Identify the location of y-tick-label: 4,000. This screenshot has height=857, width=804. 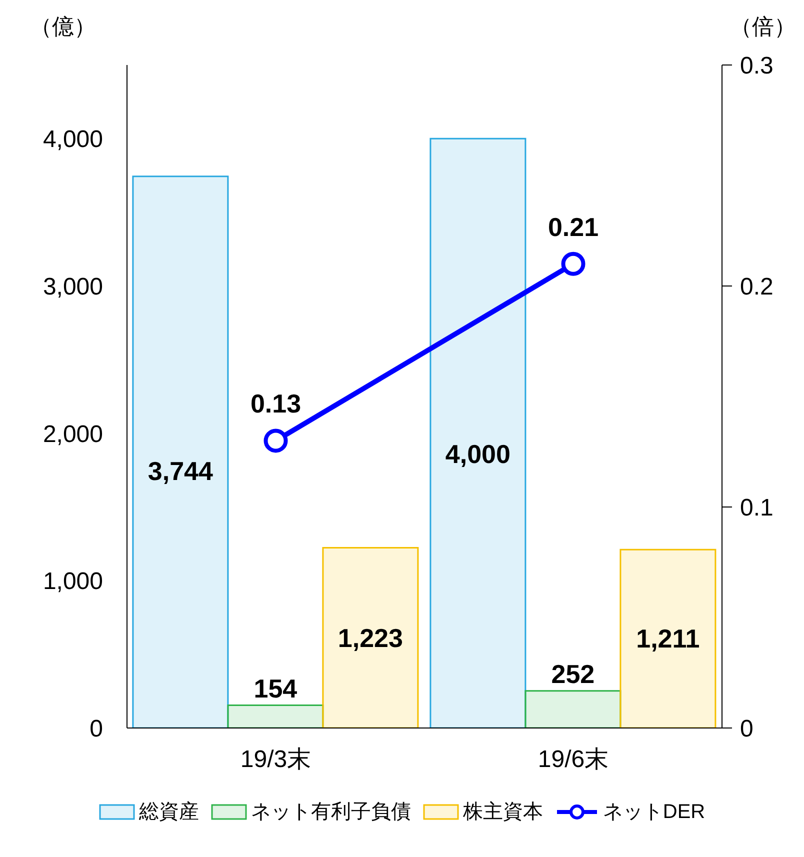
(72, 140).